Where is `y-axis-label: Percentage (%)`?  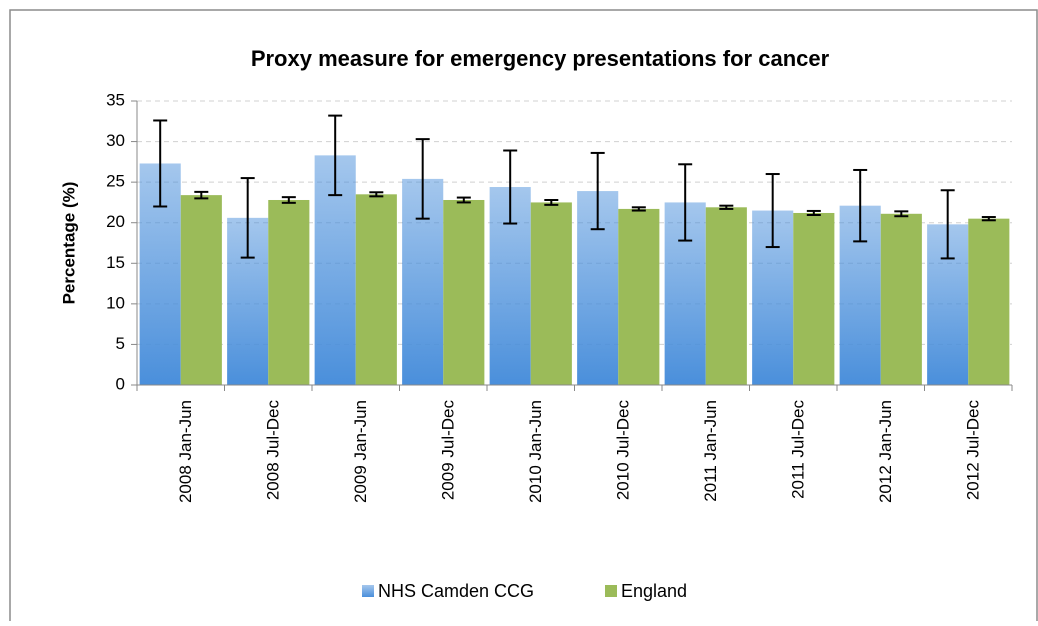
y-axis-label: Percentage (%) is located at coordinates (68, 243).